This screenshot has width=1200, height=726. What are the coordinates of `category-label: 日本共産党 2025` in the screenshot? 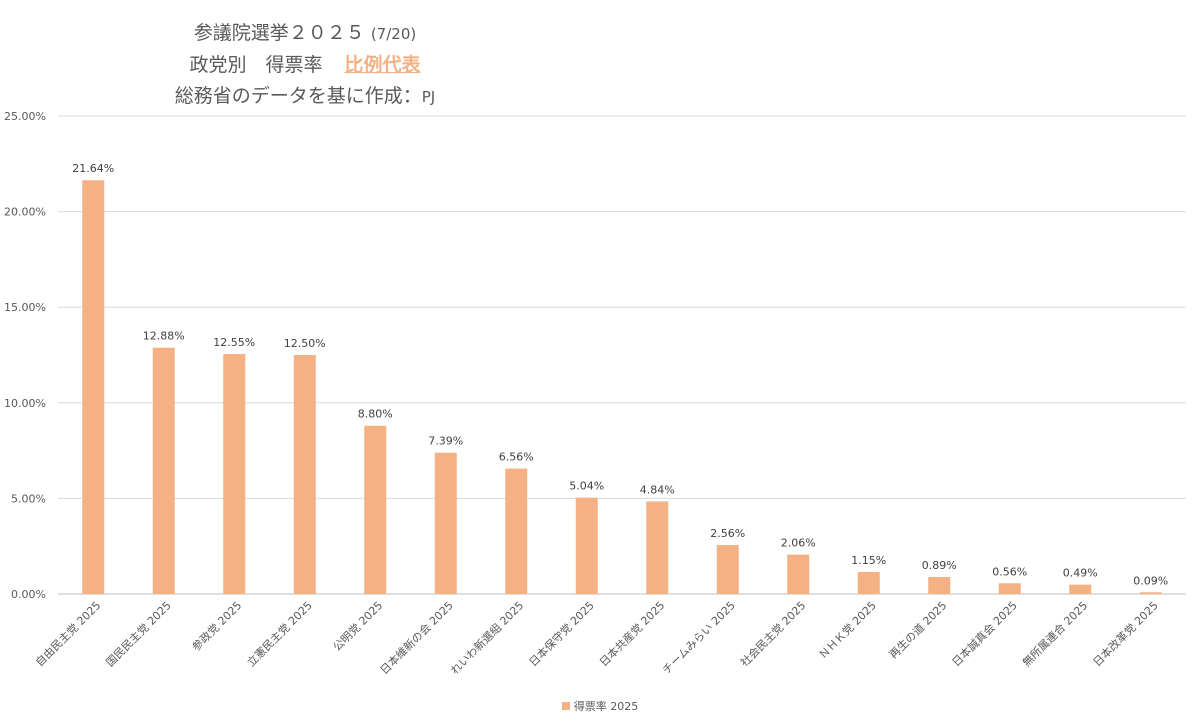 It's located at (631, 633).